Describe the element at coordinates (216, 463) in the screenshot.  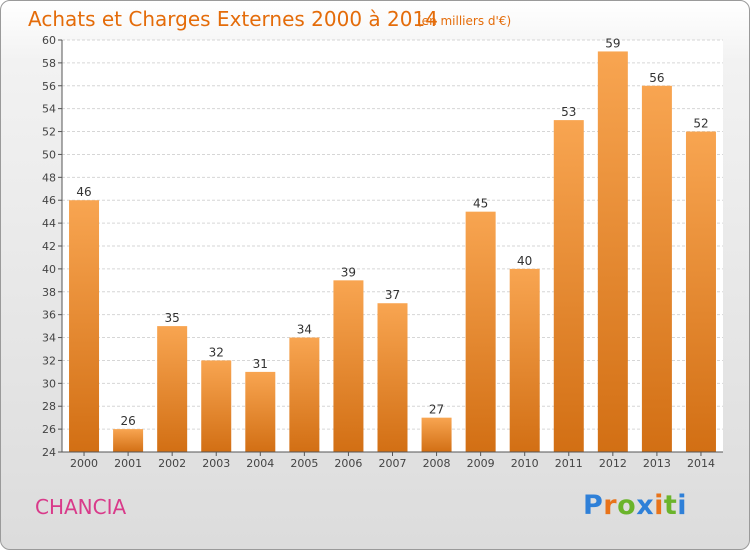
I see `x-tick-label: 2003` at that location.